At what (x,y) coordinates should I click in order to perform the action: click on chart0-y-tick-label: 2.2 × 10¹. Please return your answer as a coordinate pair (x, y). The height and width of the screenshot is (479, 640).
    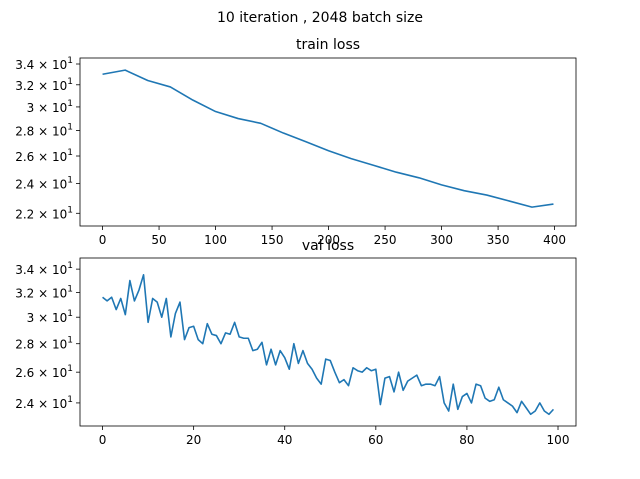
    Looking at the image, I should click on (44, 213).